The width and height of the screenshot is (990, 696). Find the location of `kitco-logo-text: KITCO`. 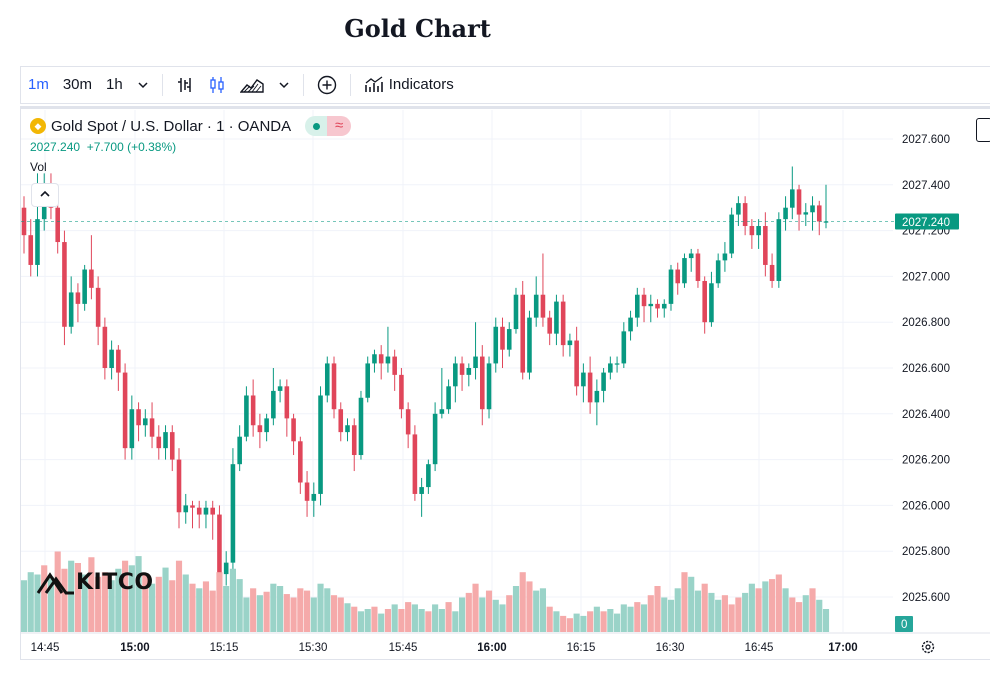

kitco-logo-text: KITCO is located at coordinates (115, 582).